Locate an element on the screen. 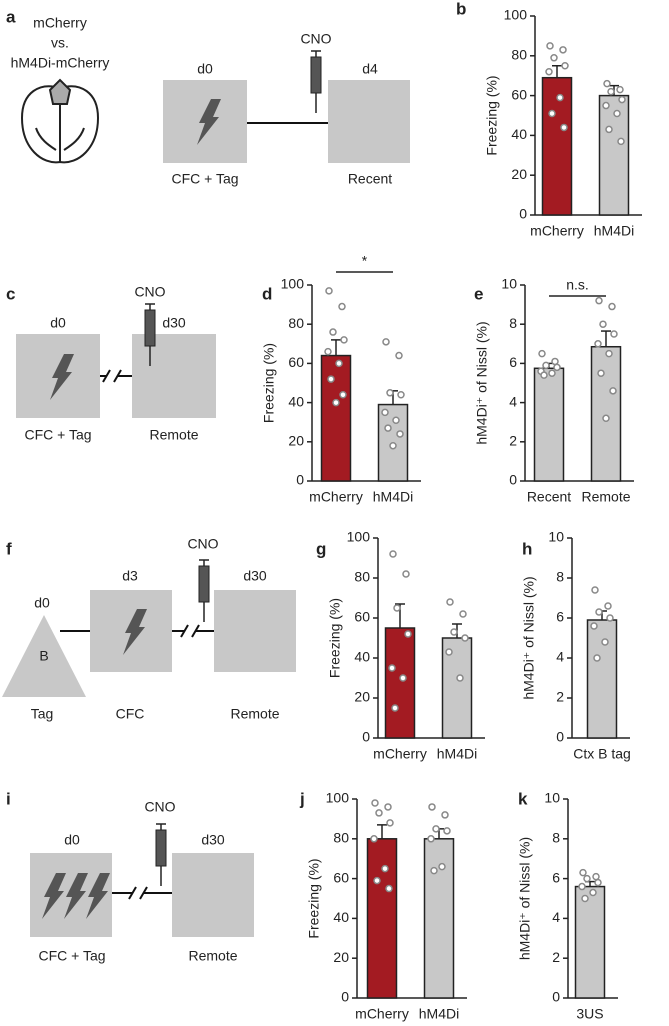 The width and height of the screenshot is (669, 1026). group-line: vs. is located at coordinates (60, 43).